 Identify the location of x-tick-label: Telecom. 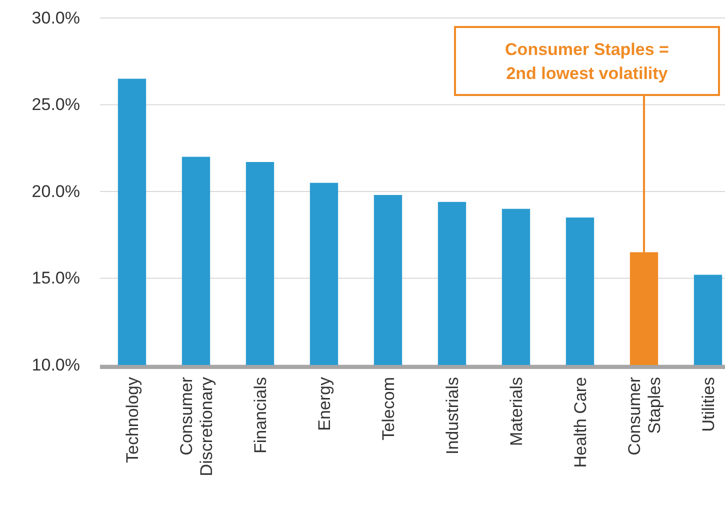
(388, 408).